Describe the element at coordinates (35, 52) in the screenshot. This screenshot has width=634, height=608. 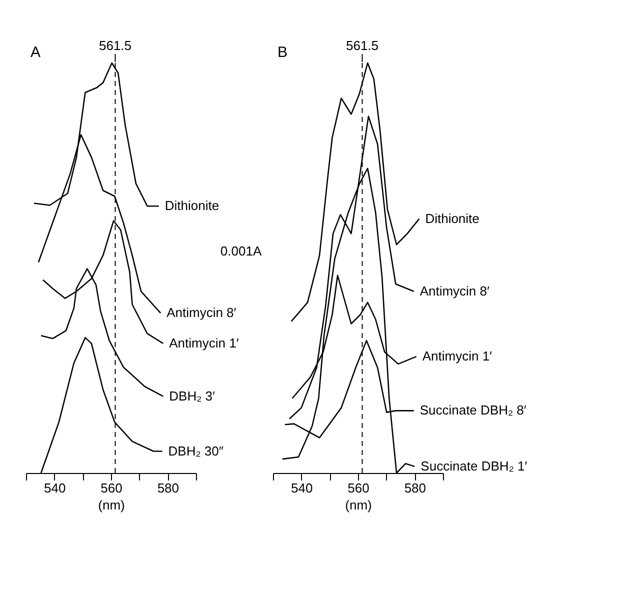
I see `chart-title: A` at that location.